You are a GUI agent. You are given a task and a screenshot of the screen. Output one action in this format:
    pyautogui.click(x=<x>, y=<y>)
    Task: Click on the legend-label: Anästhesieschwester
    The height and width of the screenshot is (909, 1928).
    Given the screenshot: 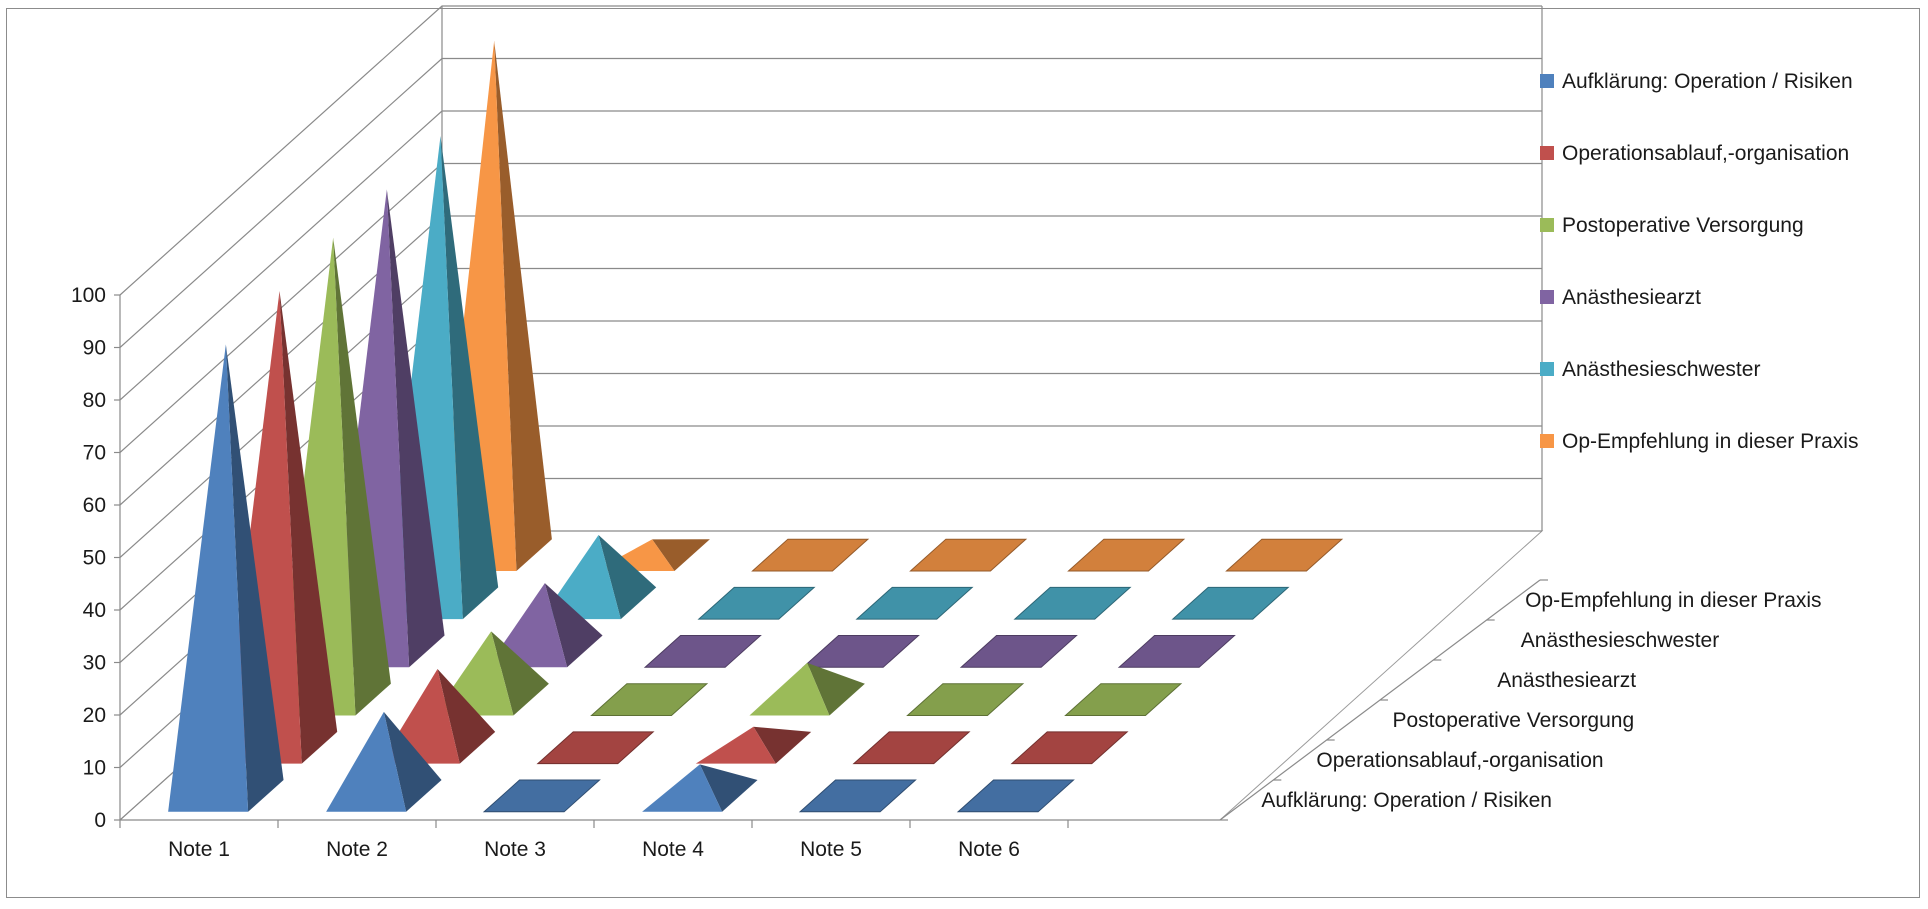 What is the action you would take?
    pyautogui.click(x=1661, y=369)
    